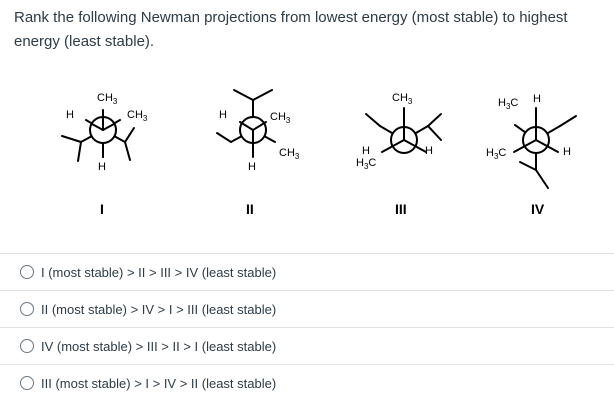  Describe the element at coordinates (531, 155) in the screenshot. I see `newman-projection-iv: H3C H H3C H IV` at that location.